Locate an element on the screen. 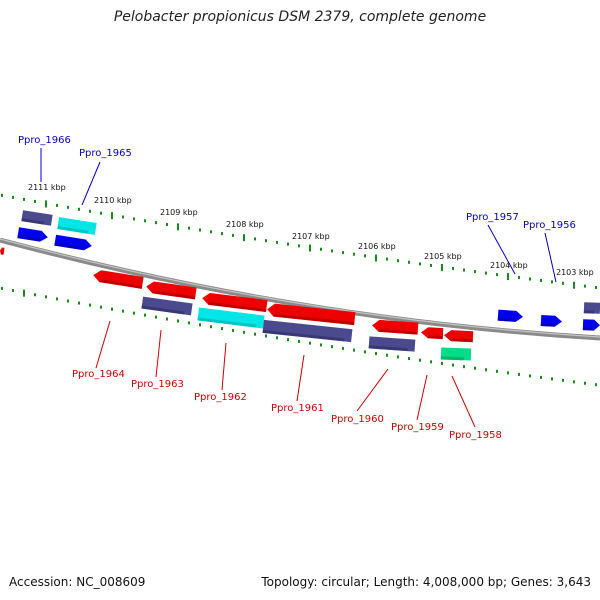 The height and width of the screenshot is (600, 600). gene-Ppro_1961-upper is located at coordinates (311, 314).